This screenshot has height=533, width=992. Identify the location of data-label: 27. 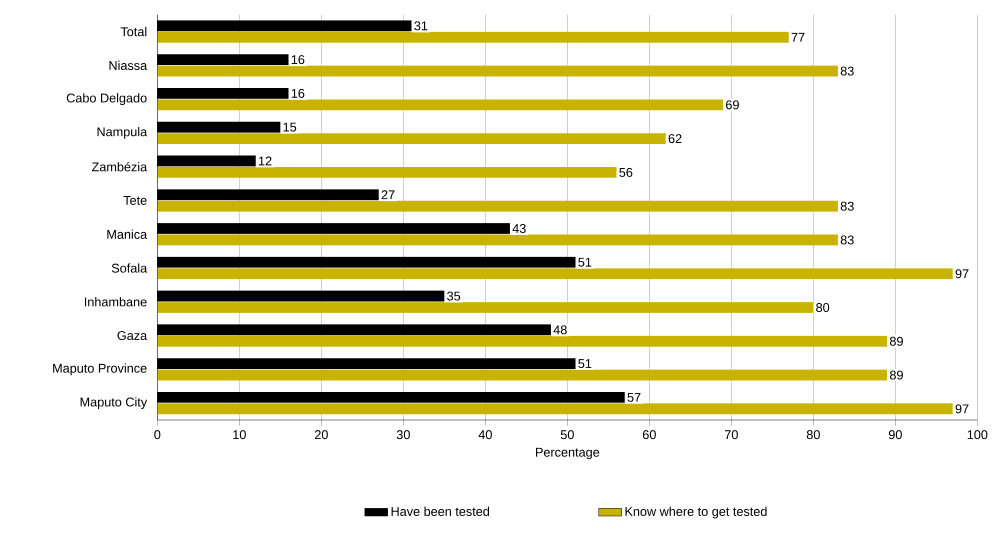
(388, 194).